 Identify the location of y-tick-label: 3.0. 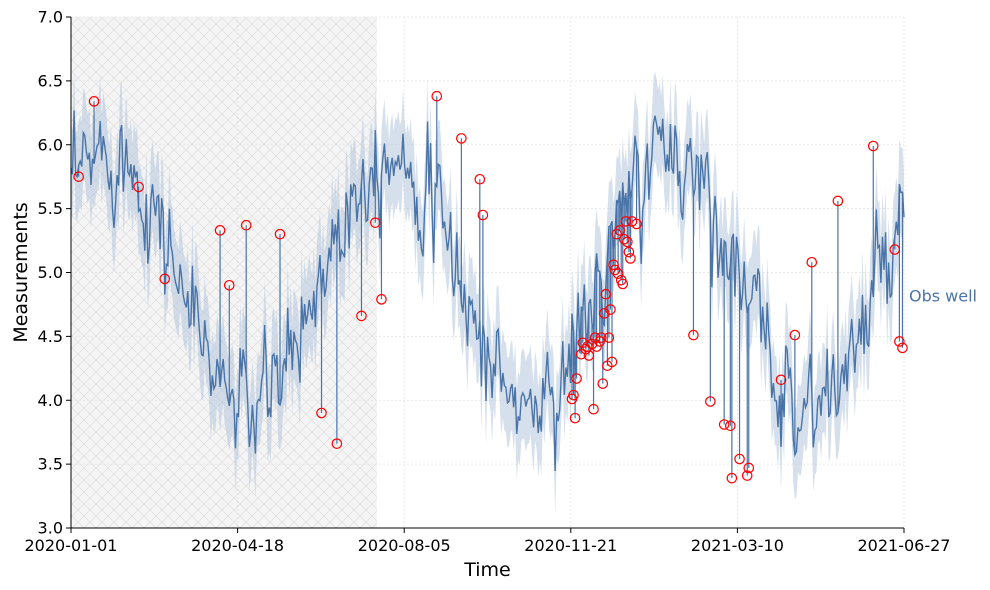
(50, 528).